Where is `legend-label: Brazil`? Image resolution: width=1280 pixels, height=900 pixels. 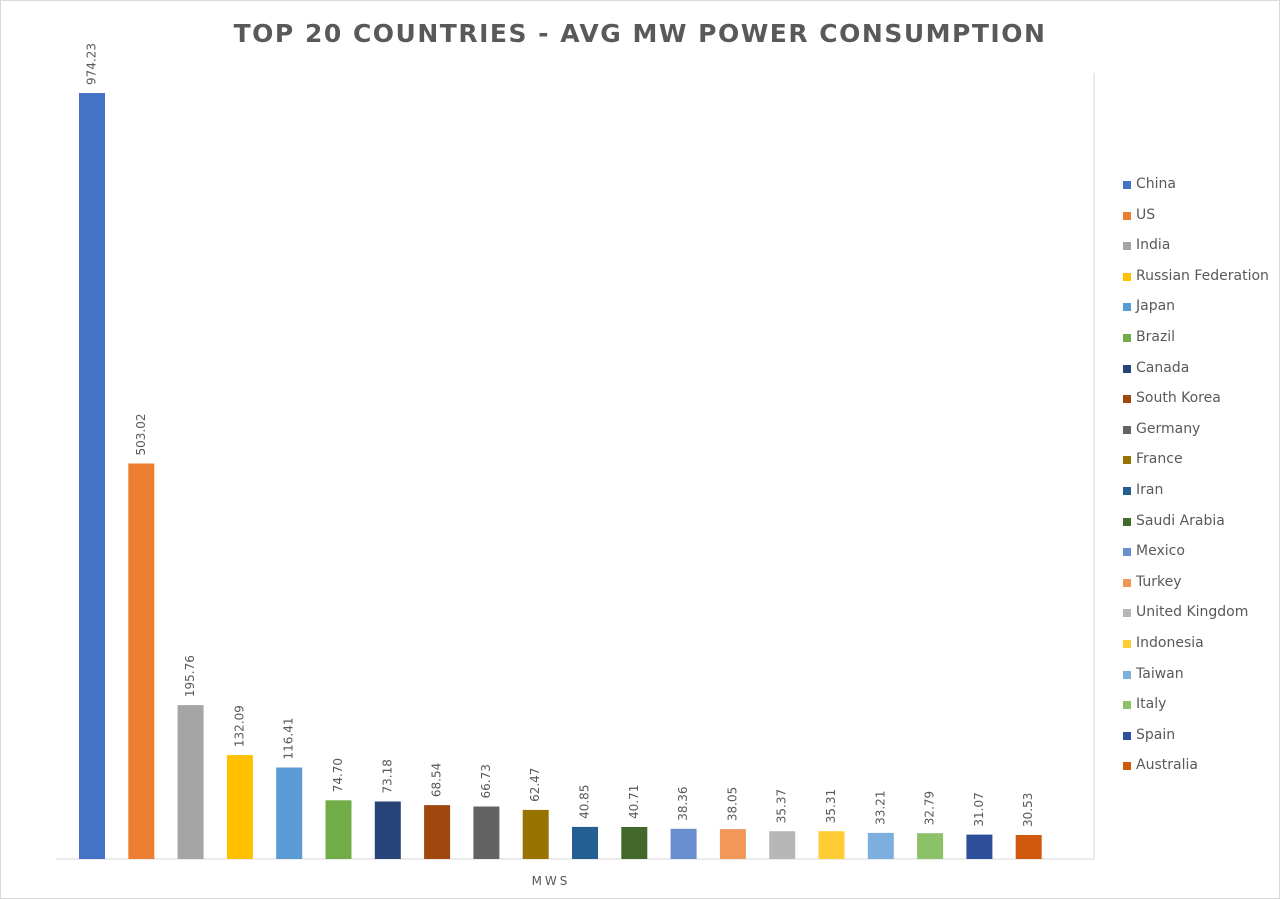
legend-label: Brazil is located at coordinates (1156, 337).